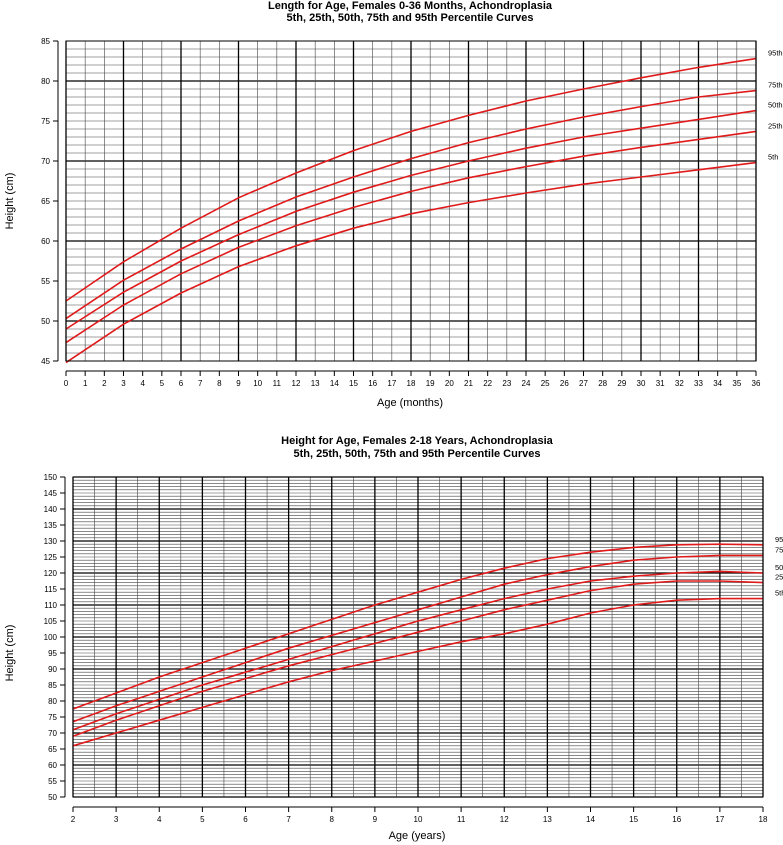 This screenshot has height=845, width=783. I want to click on x-tick-label: 19, so click(430, 383).